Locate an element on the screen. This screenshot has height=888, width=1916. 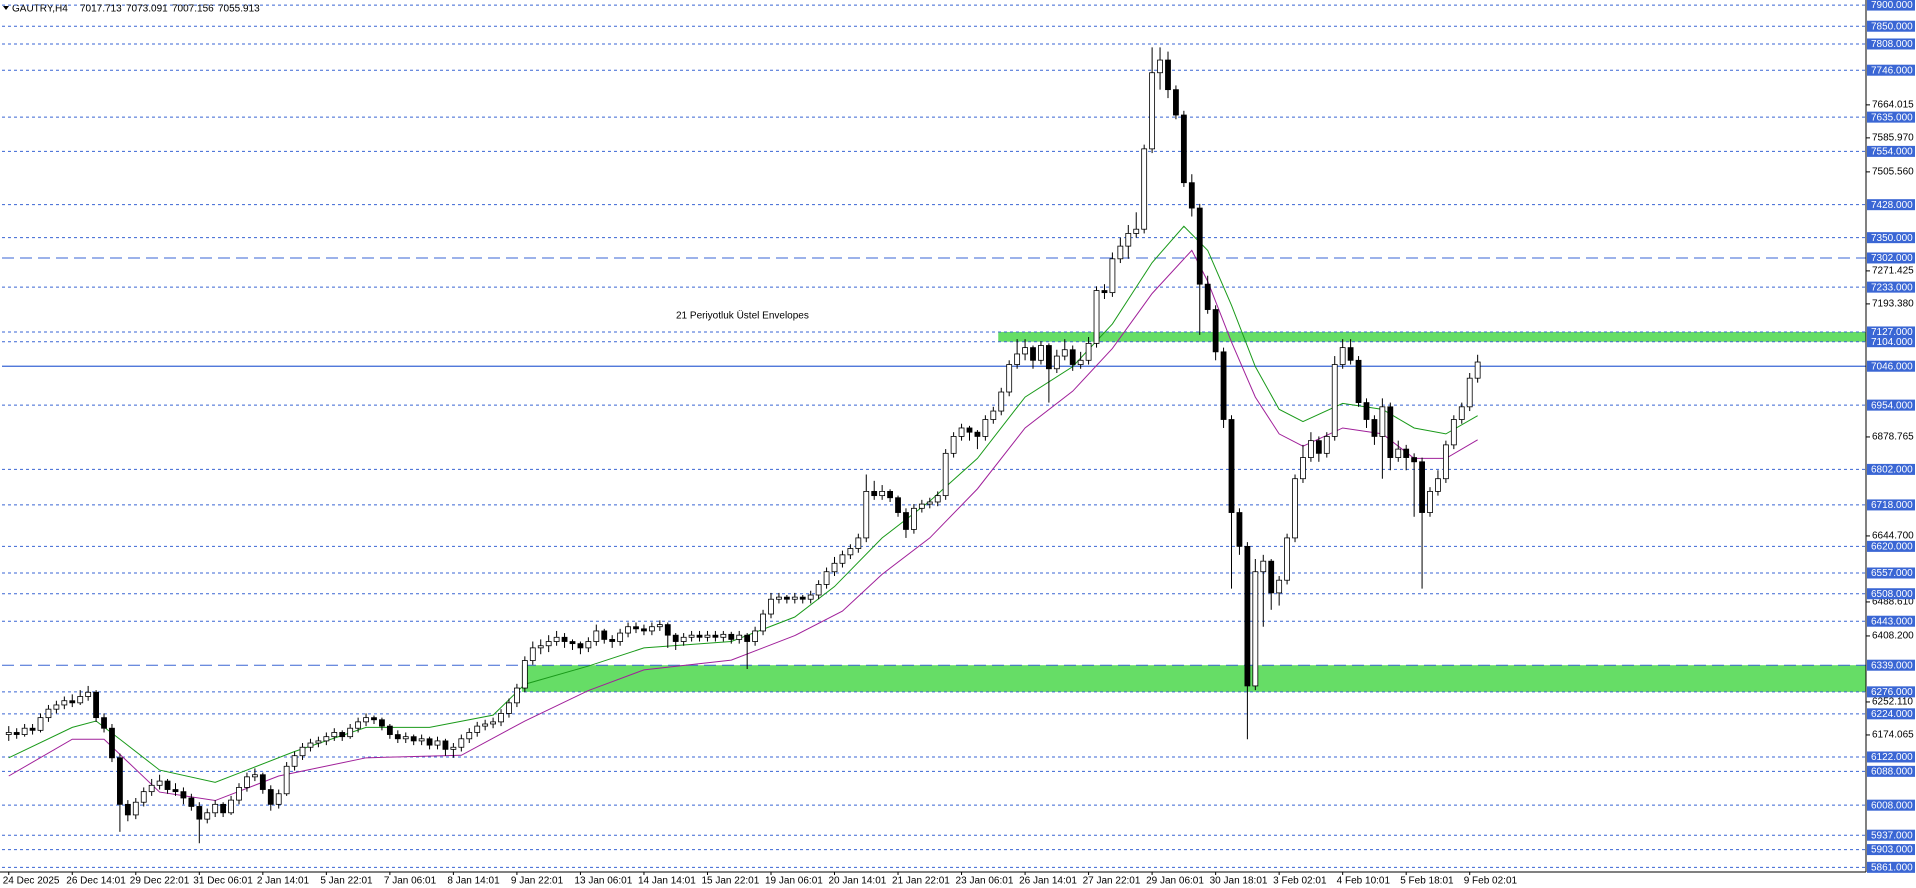
x-tick-label: 19 Jan 06:01 is located at coordinates (794, 881).